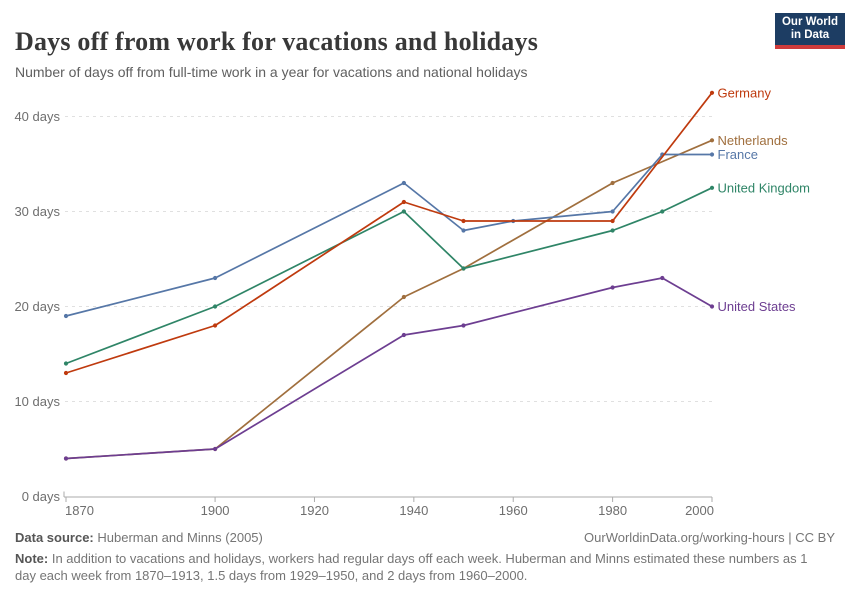 This screenshot has width=850, height=600. I want to click on data-source: Data source: Huberman and Minns (2005), so click(139, 537).